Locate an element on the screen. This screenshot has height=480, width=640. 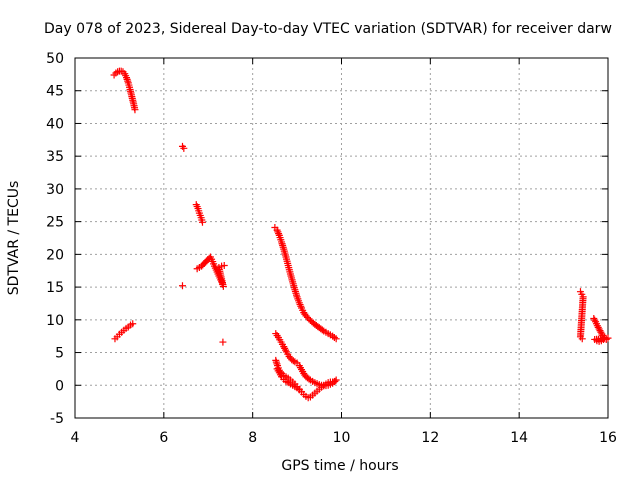
x-axis-label: GPS time / hours is located at coordinates (339, 466).